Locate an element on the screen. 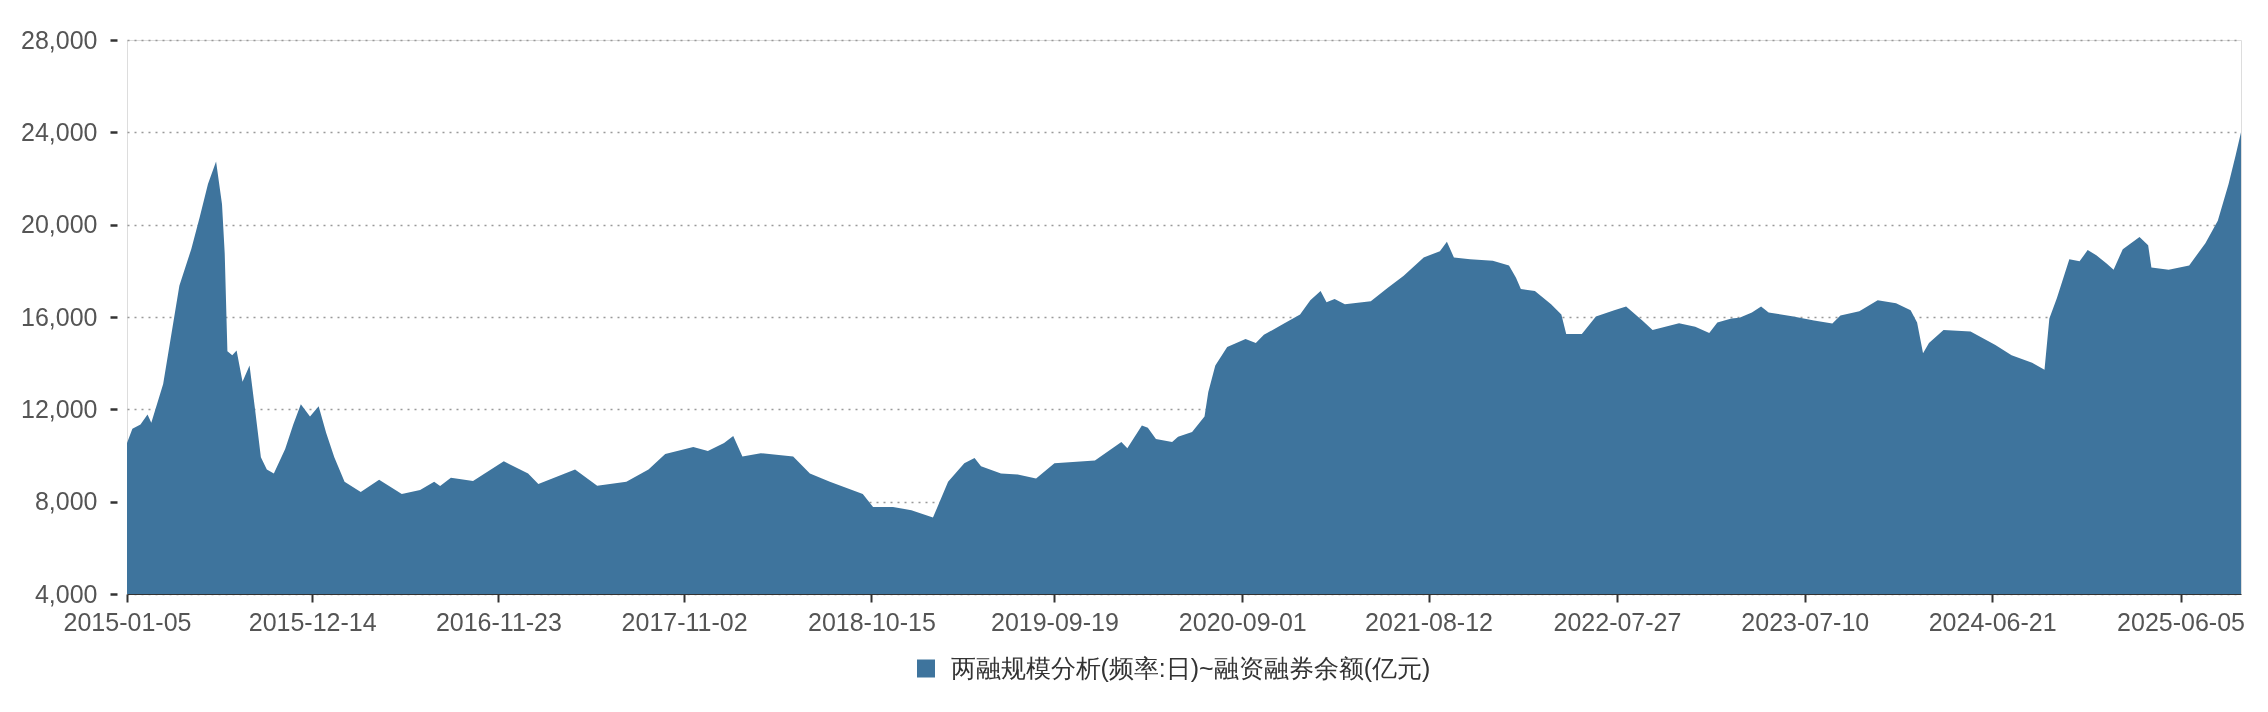 The image size is (2268, 712). x-tick-label: 2016-11-23 is located at coordinates (498, 621).